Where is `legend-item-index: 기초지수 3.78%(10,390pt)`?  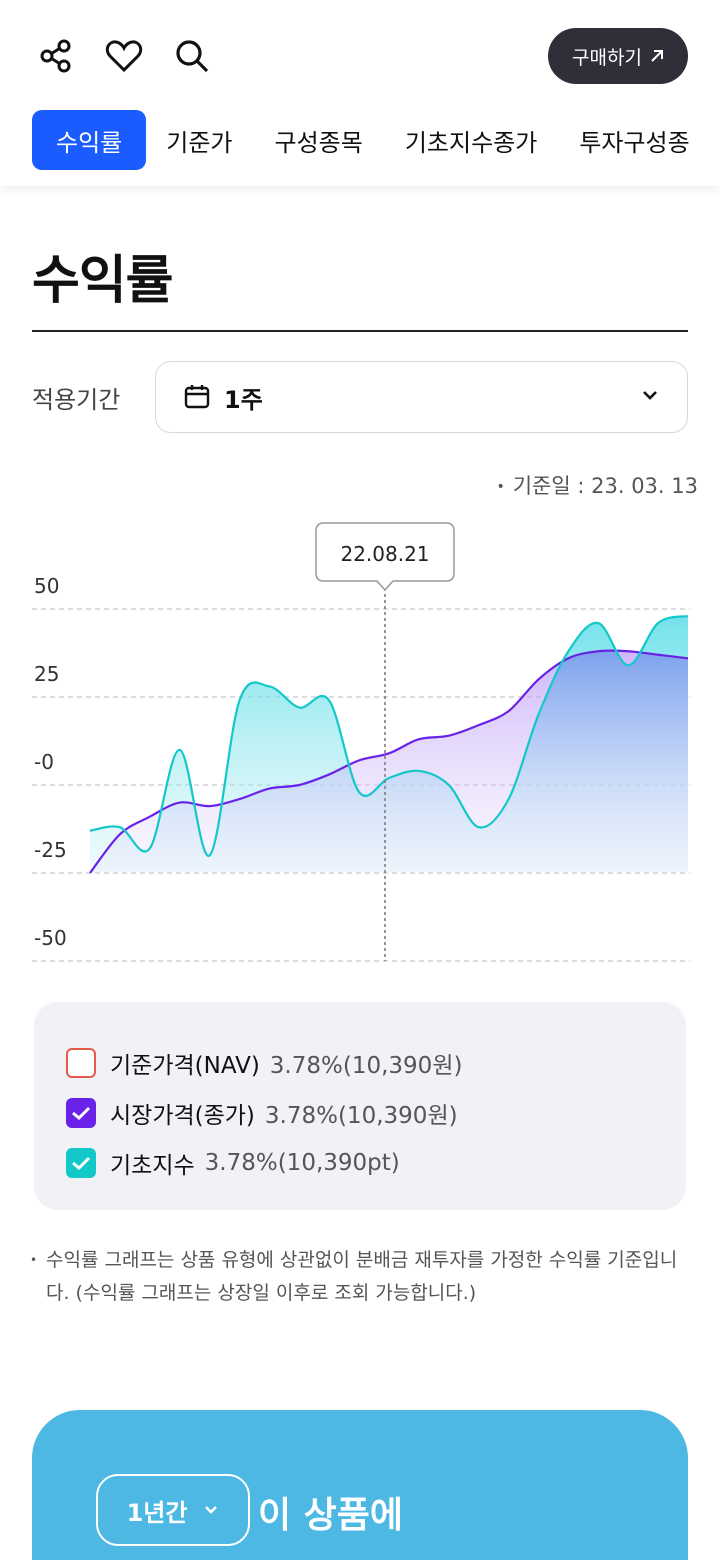 legend-item-index: 기초지수 3.78%(10,390pt) is located at coordinates (360, 1163).